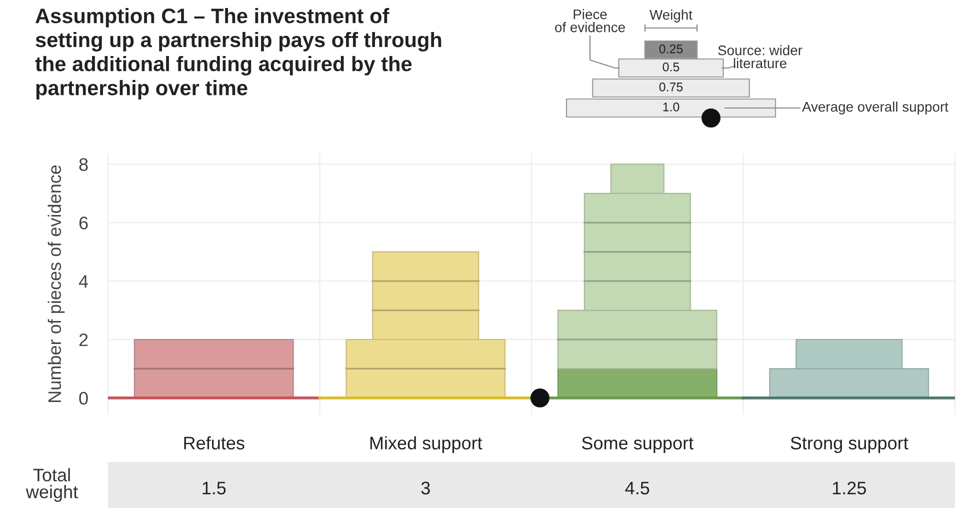 The image size is (973, 508). I want to click on text: 1.5, so click(214, 488).